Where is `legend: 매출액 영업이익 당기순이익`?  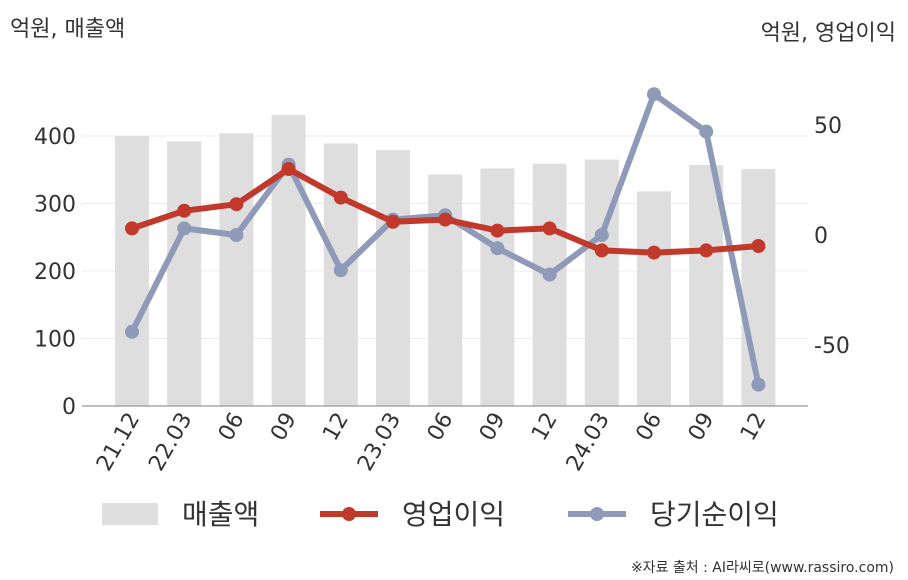
legend: 매출액 영업이익 당기순이익 is located at coordinates (440, 514).